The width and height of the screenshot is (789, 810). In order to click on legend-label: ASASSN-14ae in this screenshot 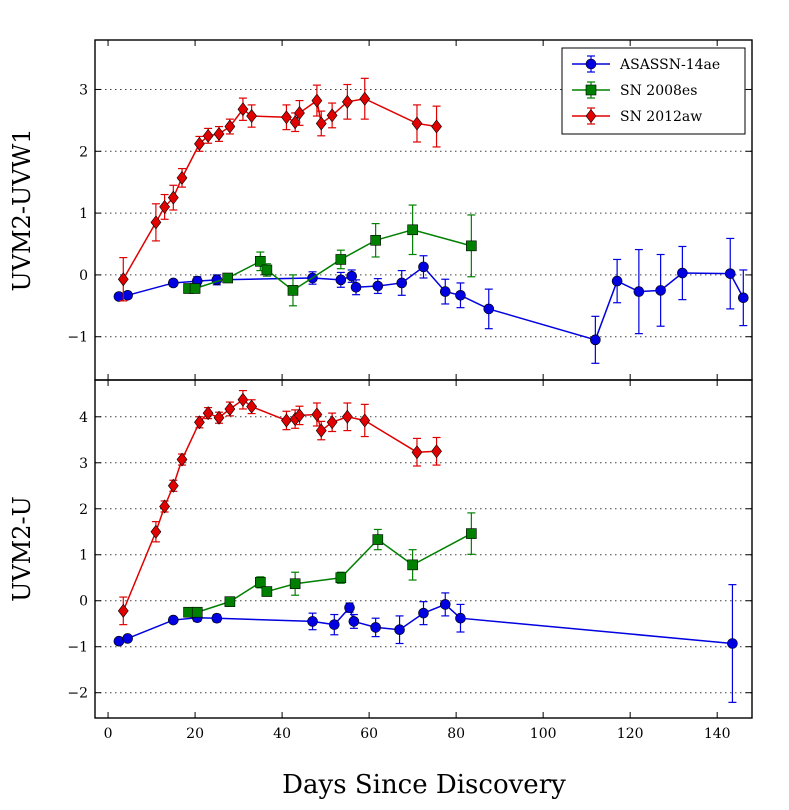, I will do `click(669, 65)`.